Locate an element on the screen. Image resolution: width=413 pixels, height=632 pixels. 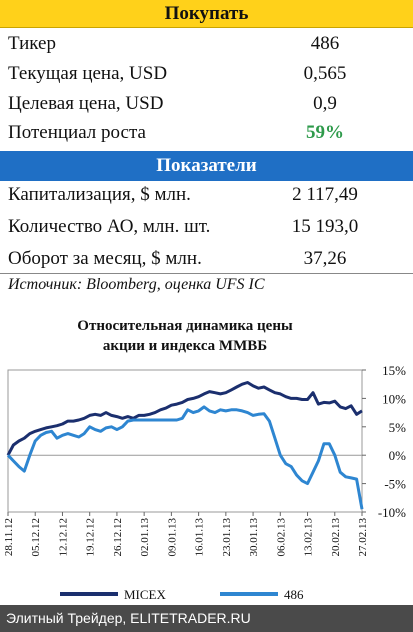
source-note: Источник: Bloomberg, оценка UFS IC is located at coordinates (136, 284).